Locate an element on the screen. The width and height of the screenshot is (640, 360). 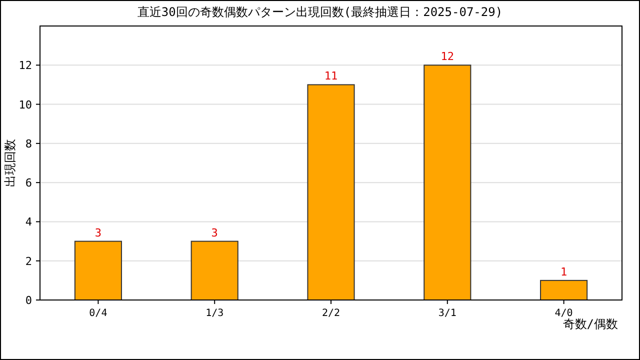
y-tick-label: 4 is located at coordinates (28, 222).